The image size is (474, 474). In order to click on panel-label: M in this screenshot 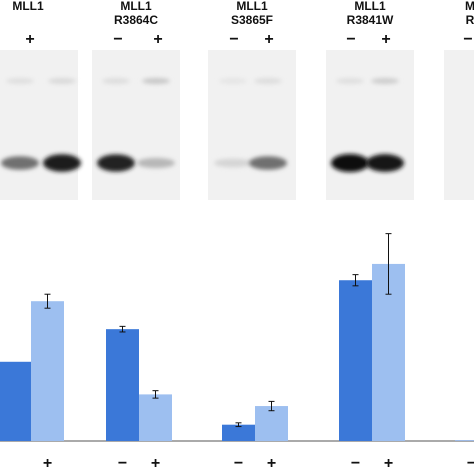, I will do `click(469, 6)`.